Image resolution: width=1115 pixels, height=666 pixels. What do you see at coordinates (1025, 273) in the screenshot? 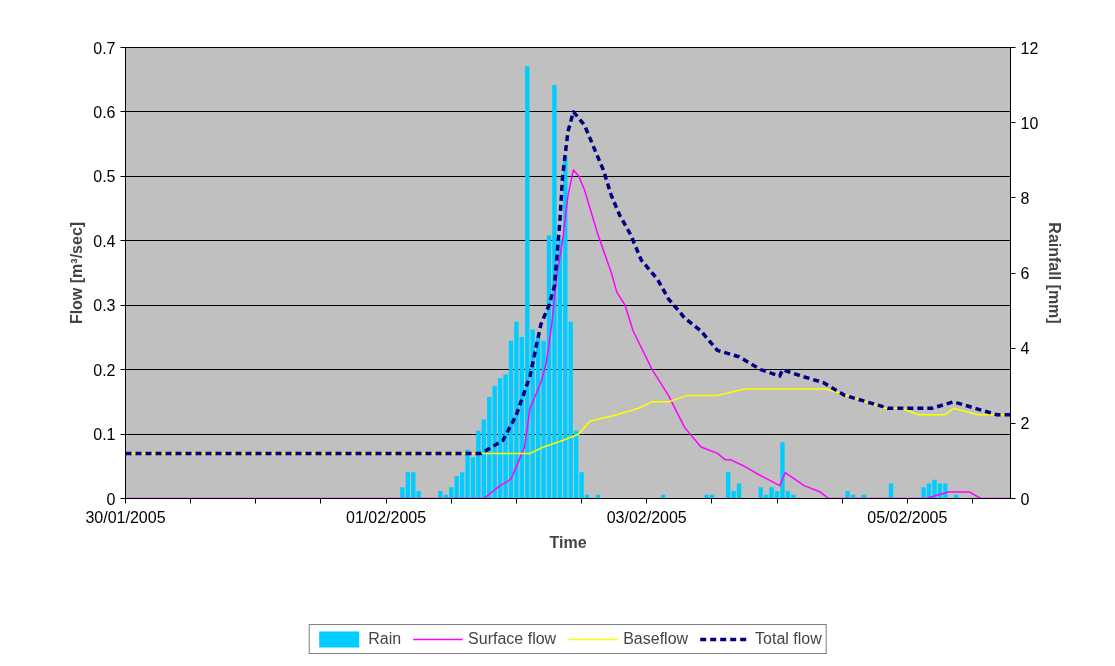
I see `y2-tick-label: 6` at bounding box center [1025, 273].